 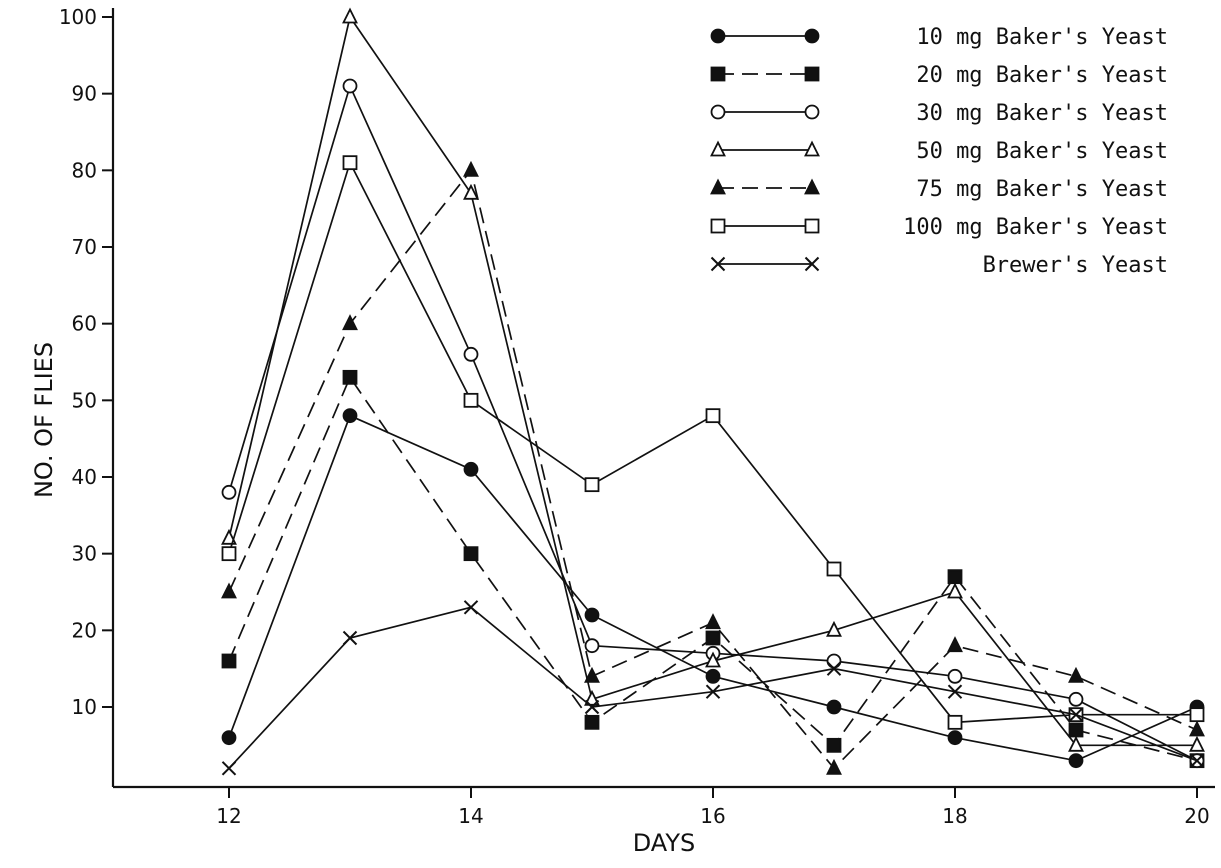 I want to click on legend-item: 75 mg Baker's Yeast, so click(x=939, y=189).